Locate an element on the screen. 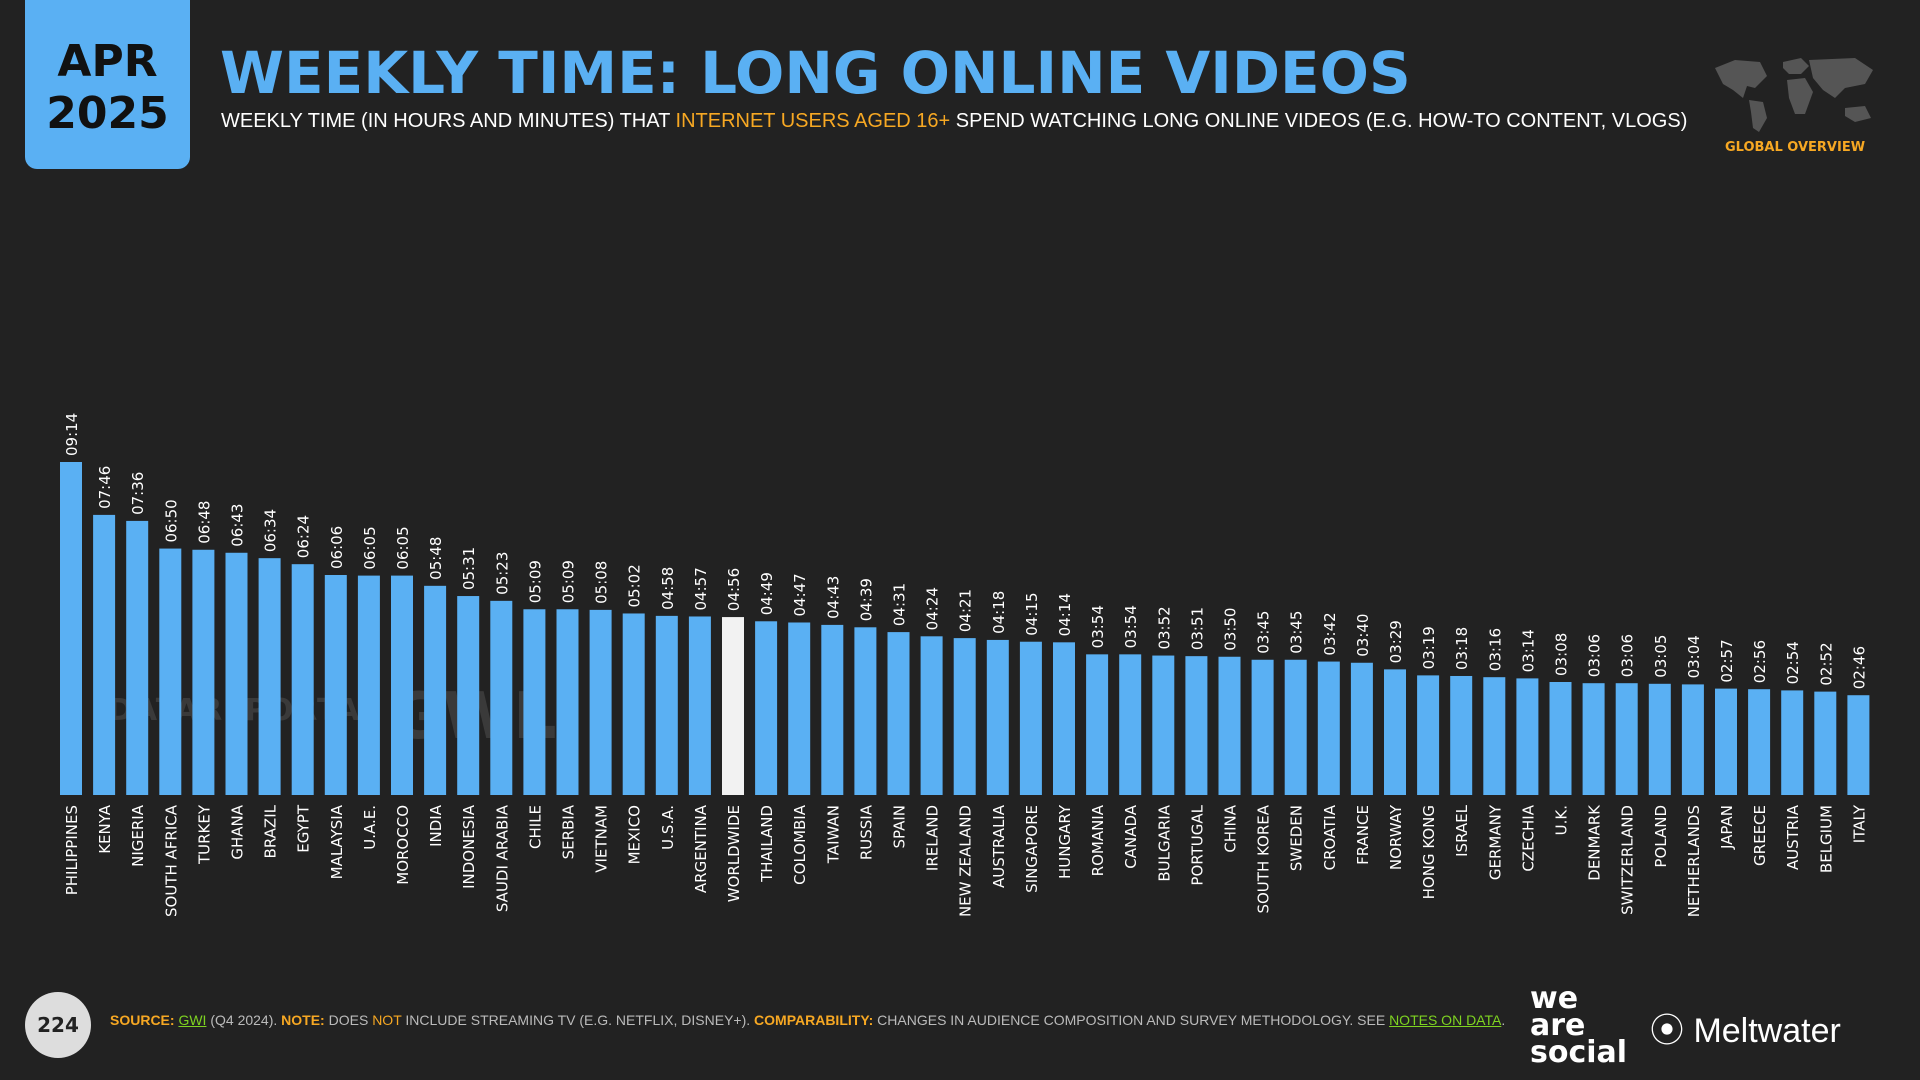  value-label: 04:57 is located at coordinates (701, 588).